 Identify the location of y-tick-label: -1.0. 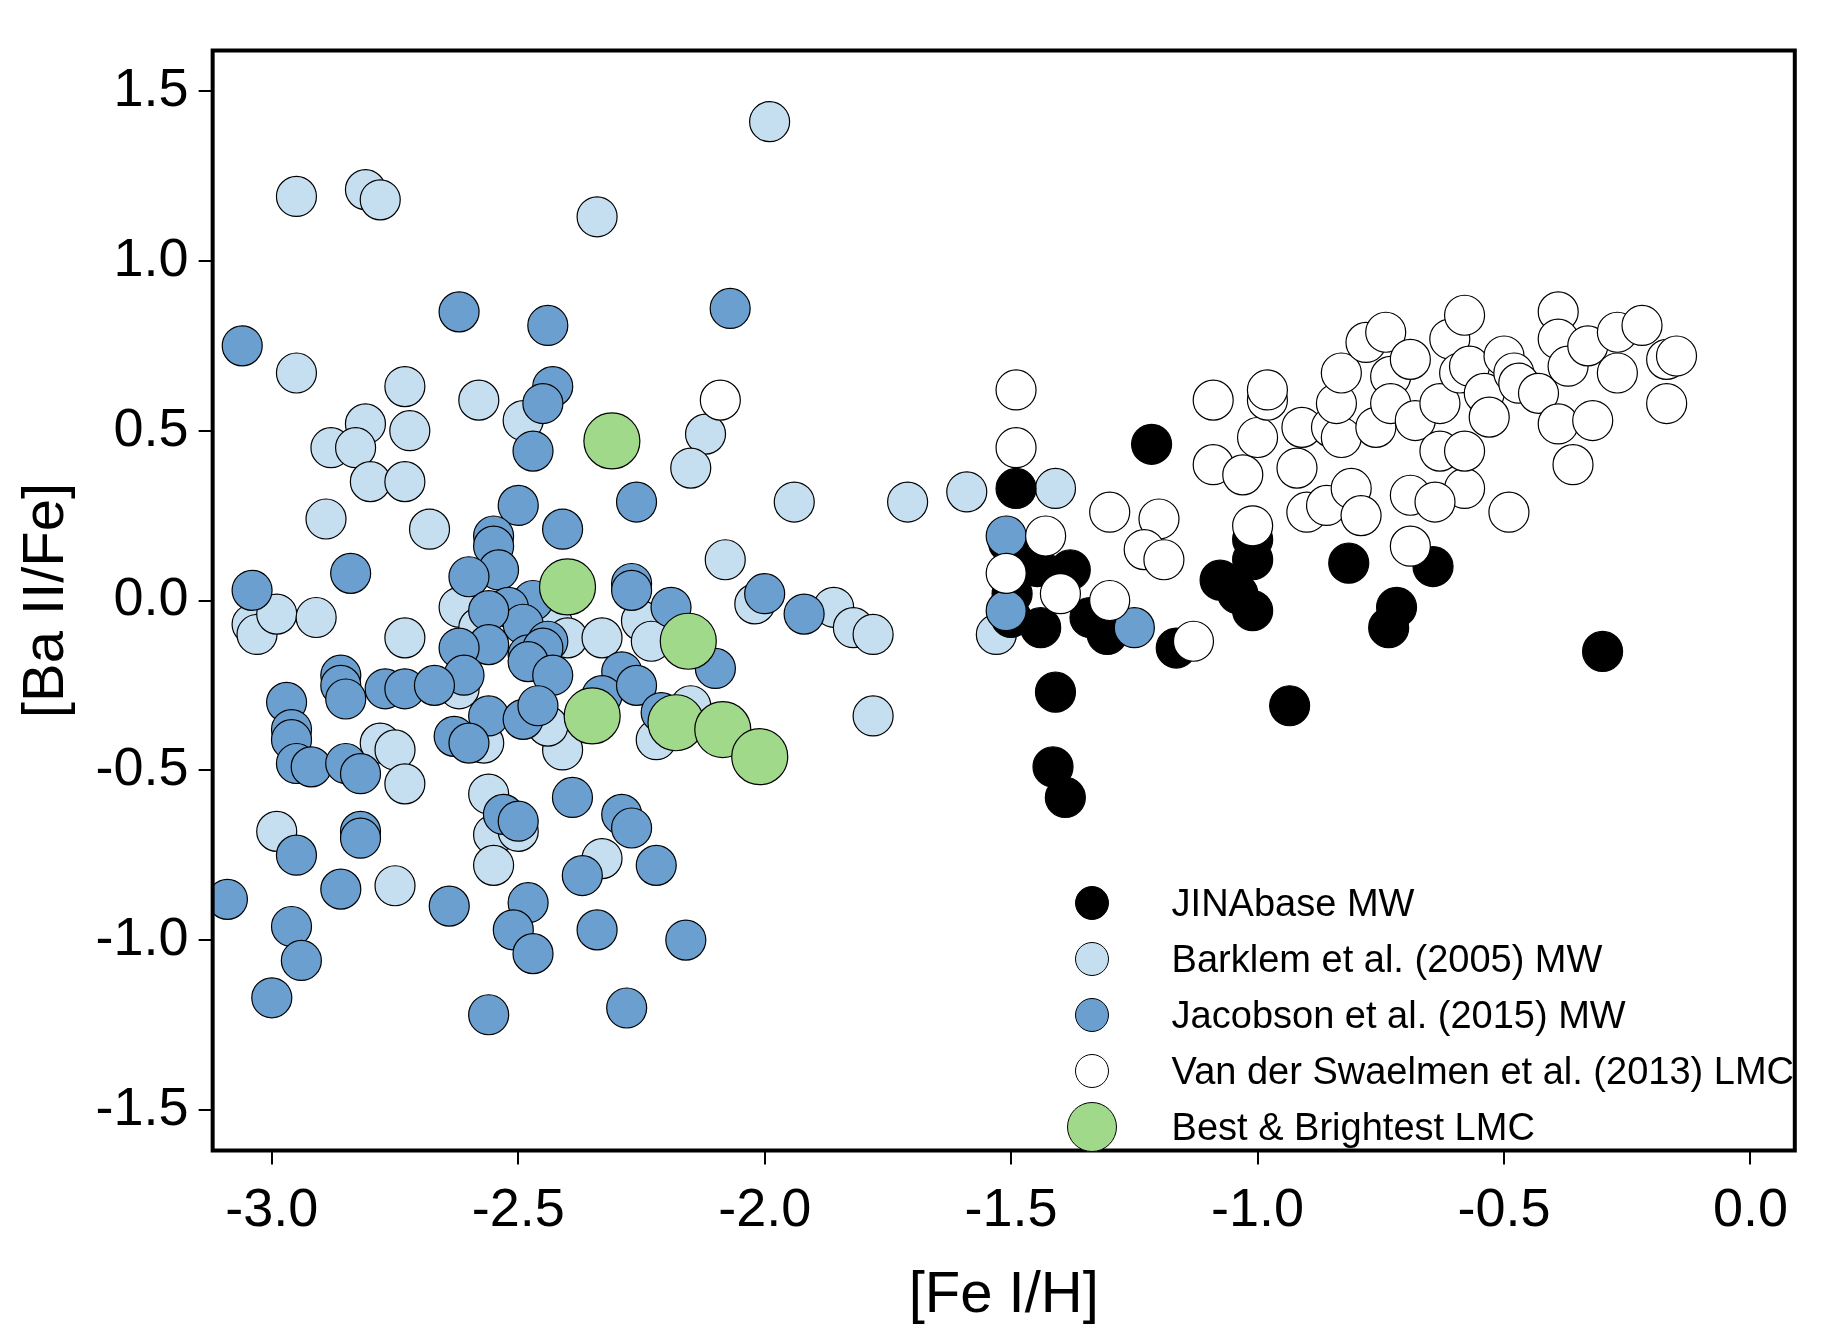
(142, 935).